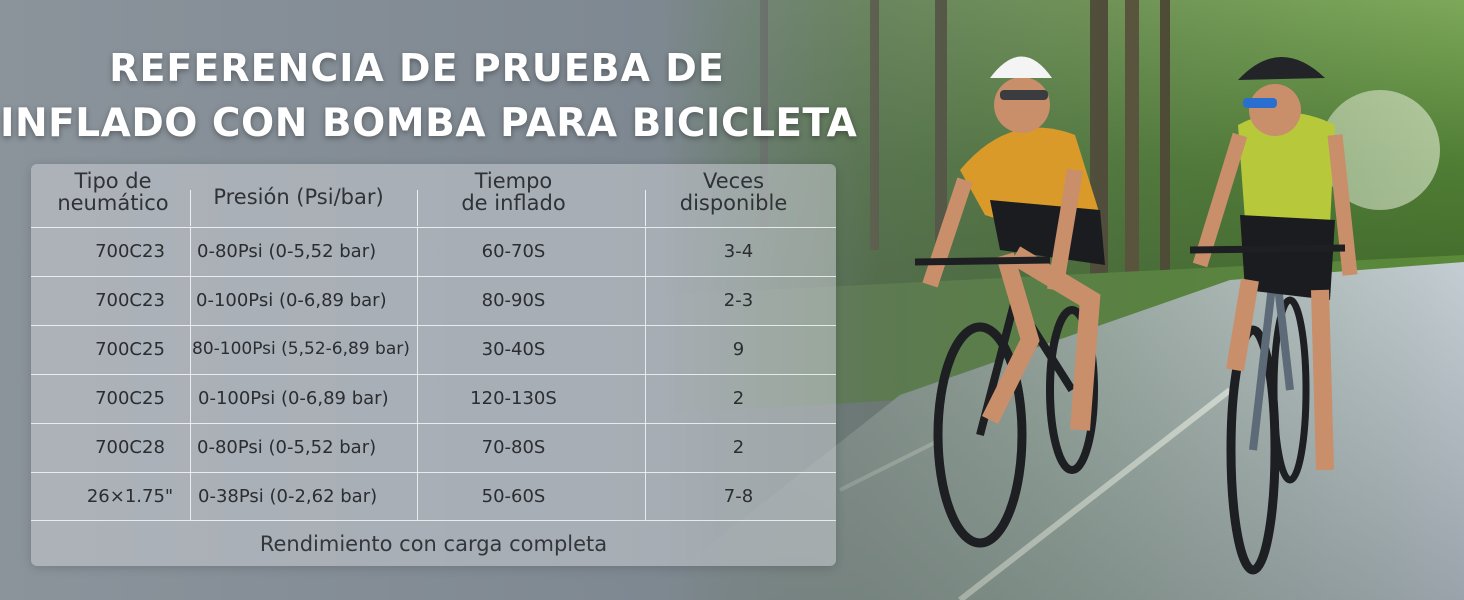 This screenshot has height=600, width=1464. What do you see at coordinates (113, 203) in the screenshot?
I see `header-line: neumático` at bounding box center [113, 203].